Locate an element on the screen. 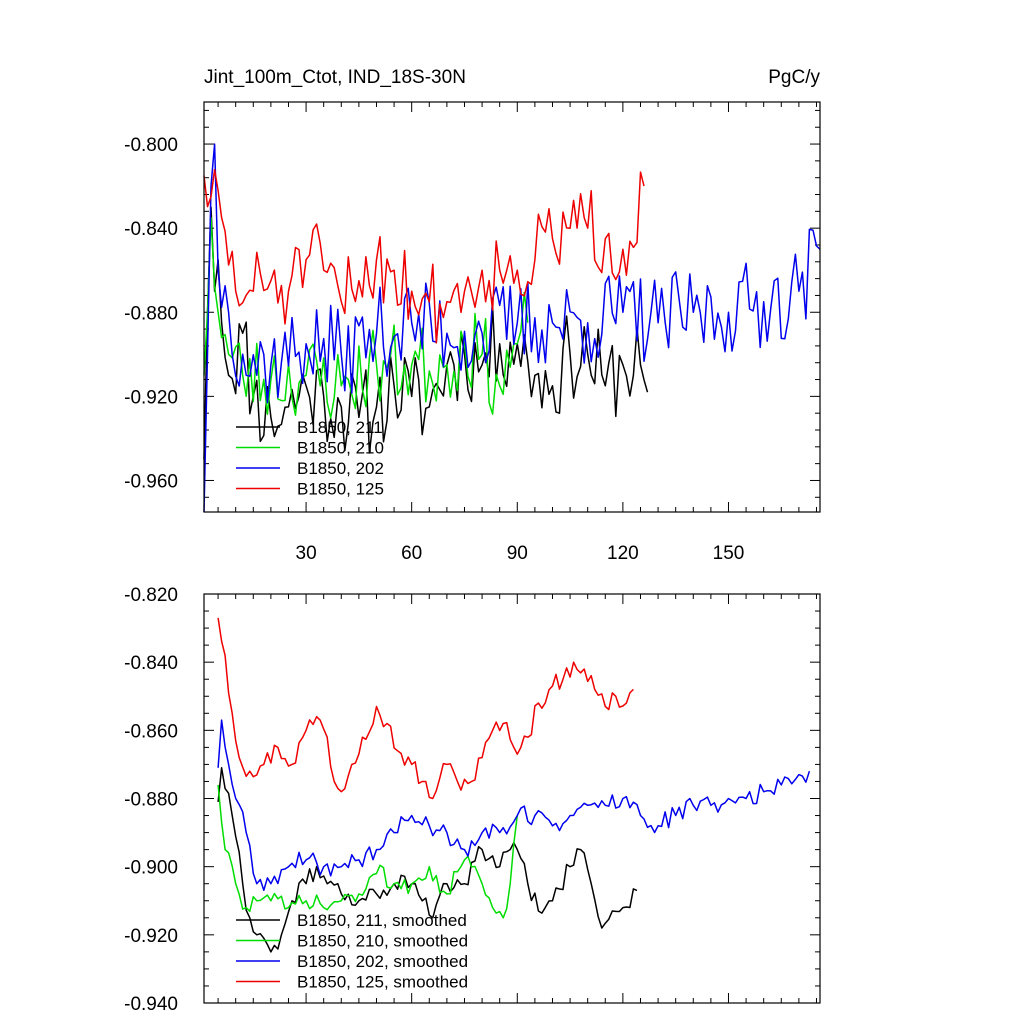 This screenshot has height=1024, width=1024. bottom-y-tick-label: -0.940 is located at coordinates (151, 1004).